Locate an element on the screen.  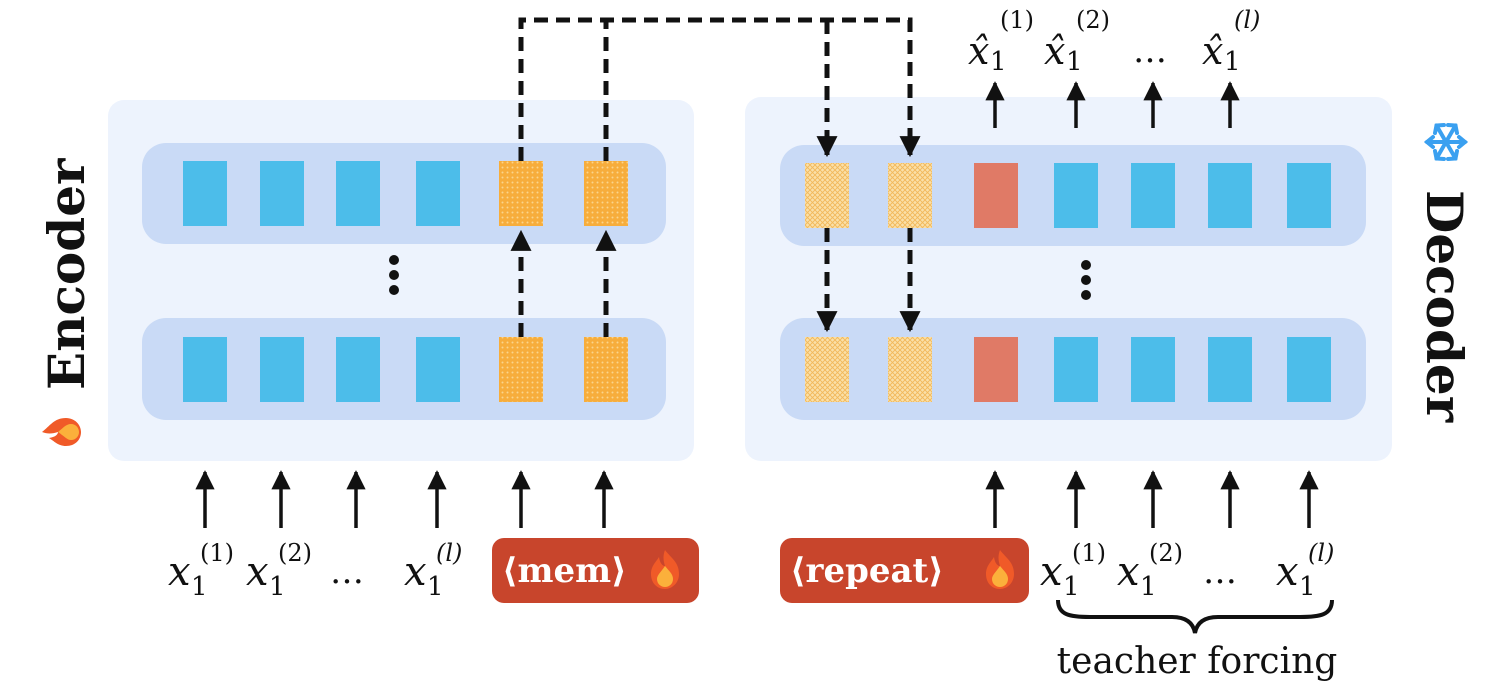
encoder-input-arrows is located at coordinates (404, 499).